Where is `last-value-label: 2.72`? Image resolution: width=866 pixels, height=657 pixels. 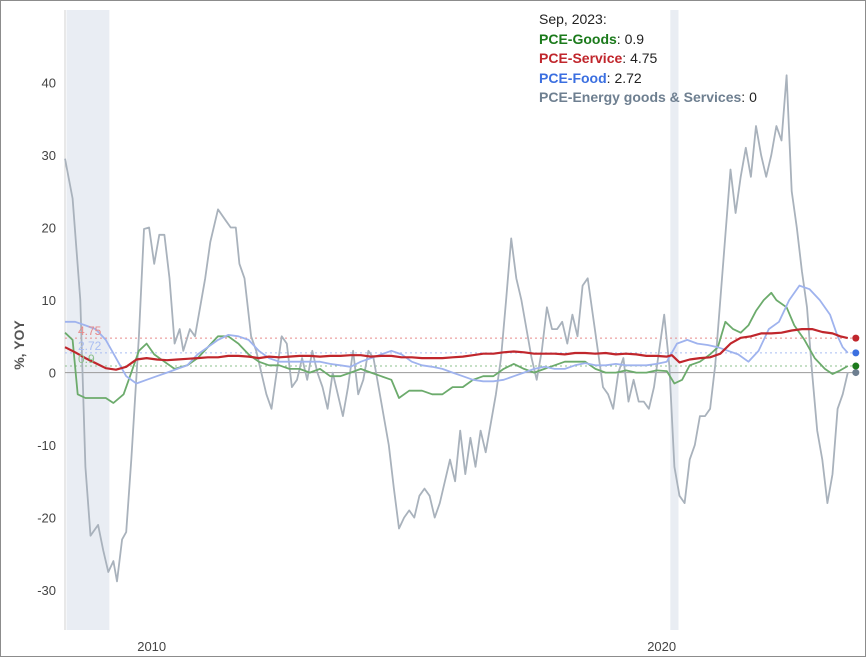
last-value-label: 2.72 is located at coordinates (90, 346).